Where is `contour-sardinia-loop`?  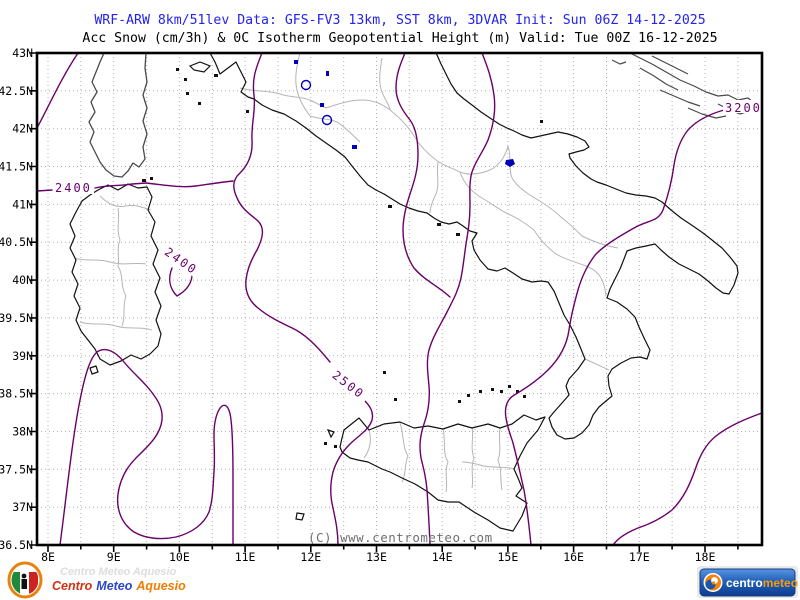
contour-sardinia-loop is located at coordinates (146, 447).